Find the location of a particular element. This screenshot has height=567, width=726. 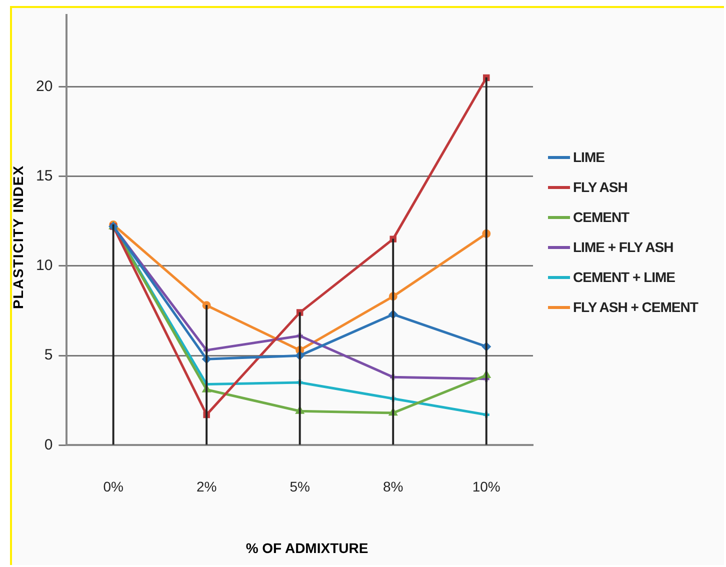

x-tick-label: 0% is located at coordinates (113, 486).